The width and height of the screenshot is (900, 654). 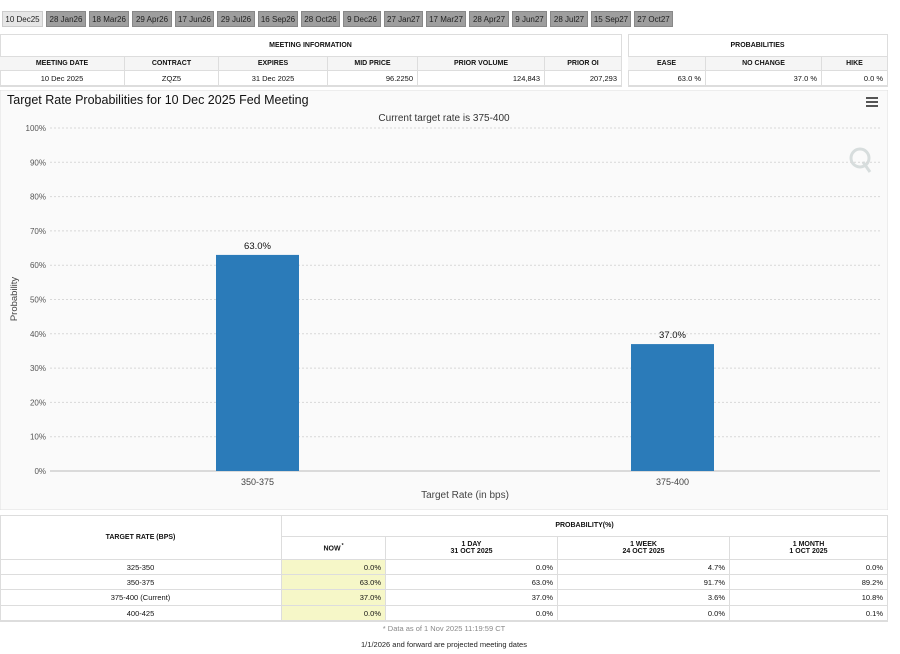 I want to click on footnote-mark: *, so click(x=342, y=546).